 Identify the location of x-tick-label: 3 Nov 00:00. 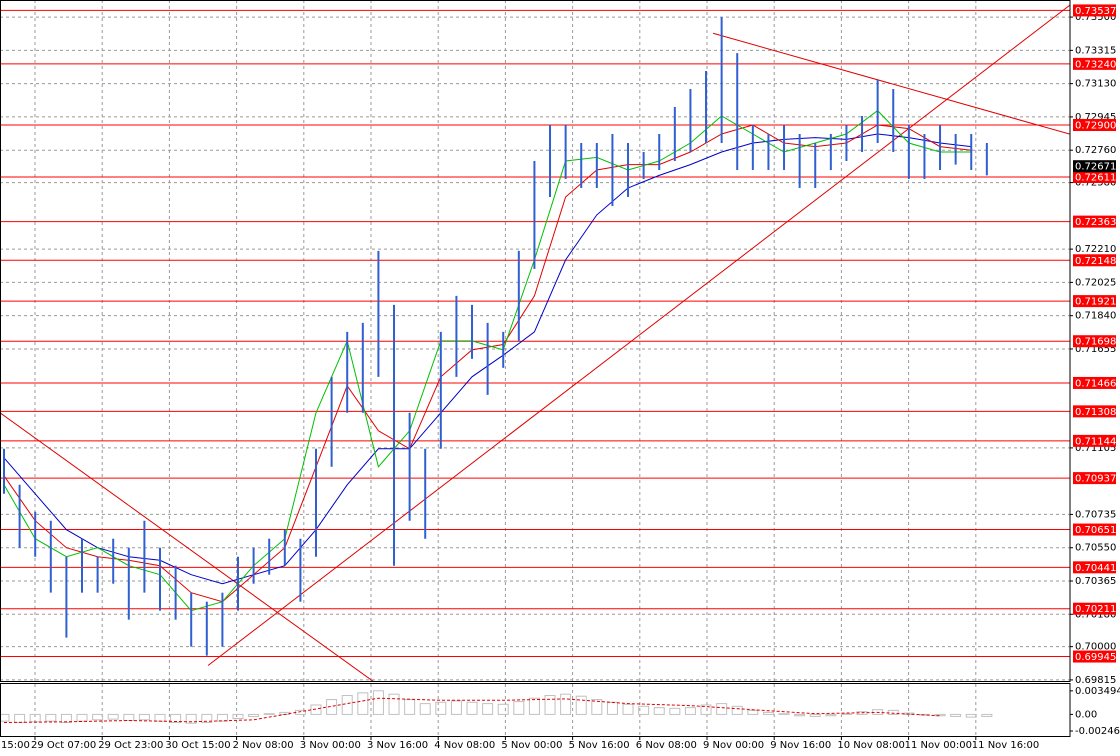
(330, 745).